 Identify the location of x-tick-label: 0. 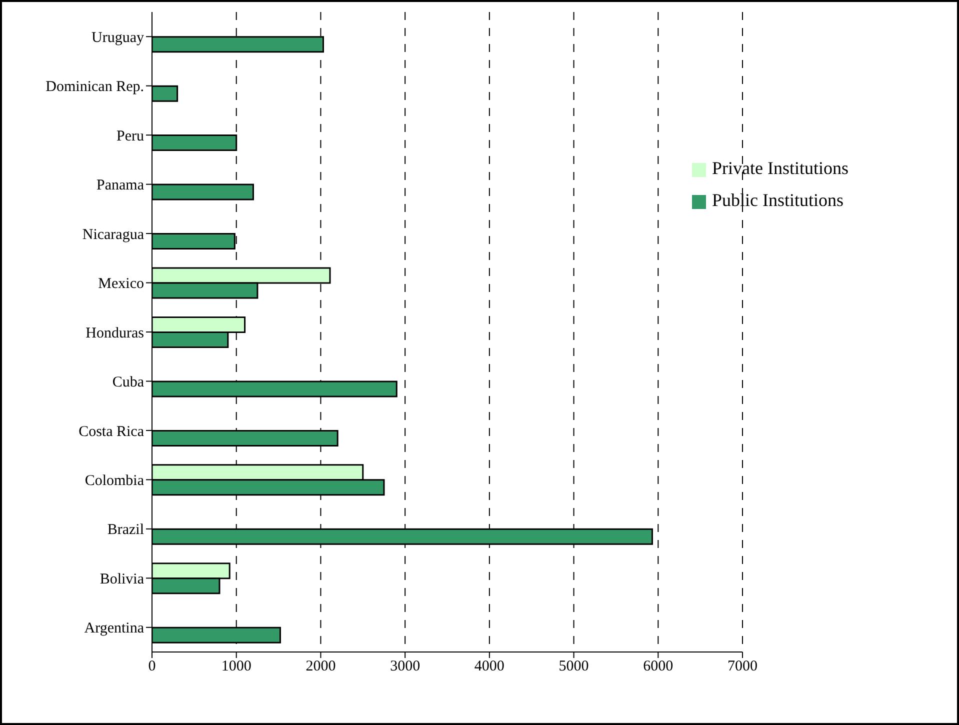
(152, 666).